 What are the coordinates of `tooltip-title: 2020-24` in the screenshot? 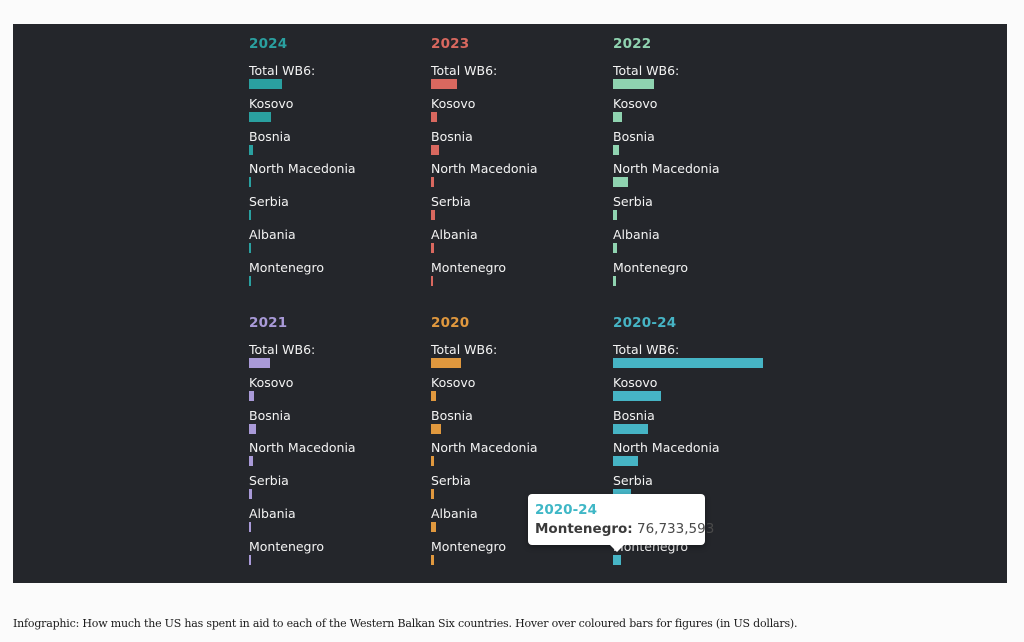 It's located at (566, 510).